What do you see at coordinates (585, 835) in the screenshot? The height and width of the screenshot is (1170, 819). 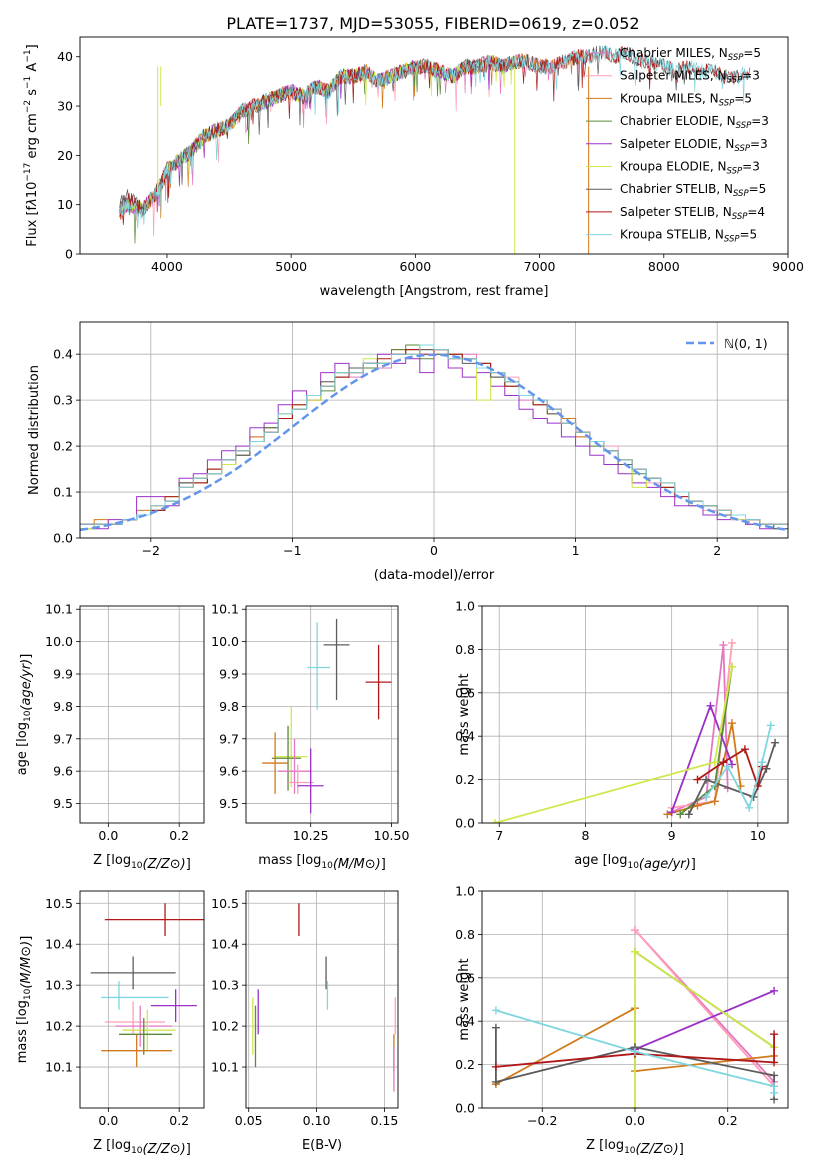 I see `x-tick-label: 8` at bounding box center [585, 835].